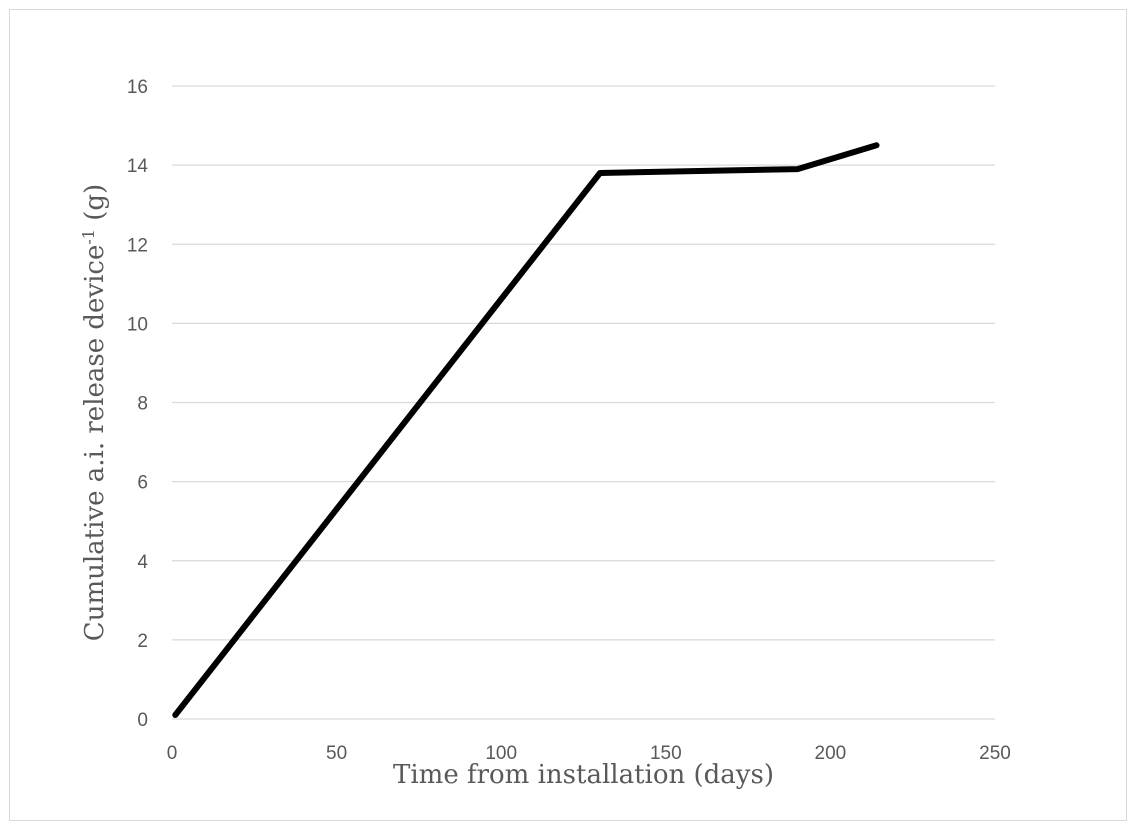 The width and height of the screenshot is (1138, 832). I want to click on x-tick-labels: 0 50 100 150 200 250, so click(589, 753).